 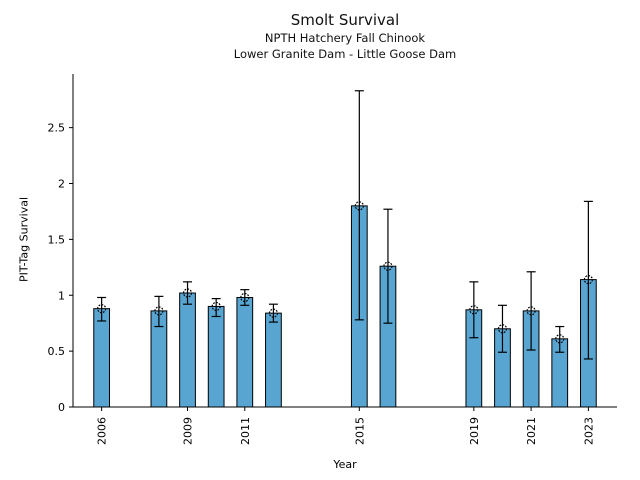 I want to click on y-tick-label-0: 0, so click(x=61, y=407).